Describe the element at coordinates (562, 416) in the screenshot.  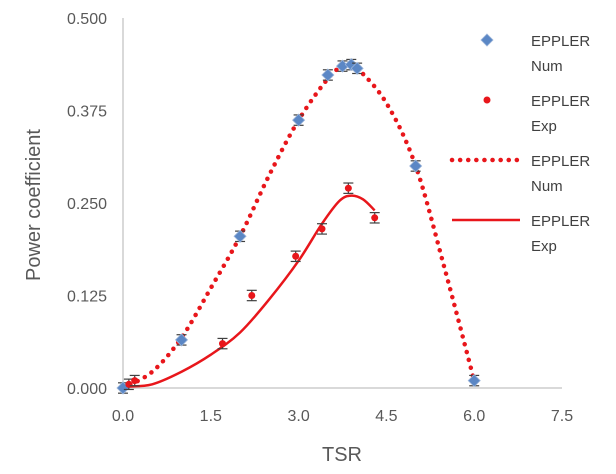
I see `x-tick-label: 7.5` at that location.